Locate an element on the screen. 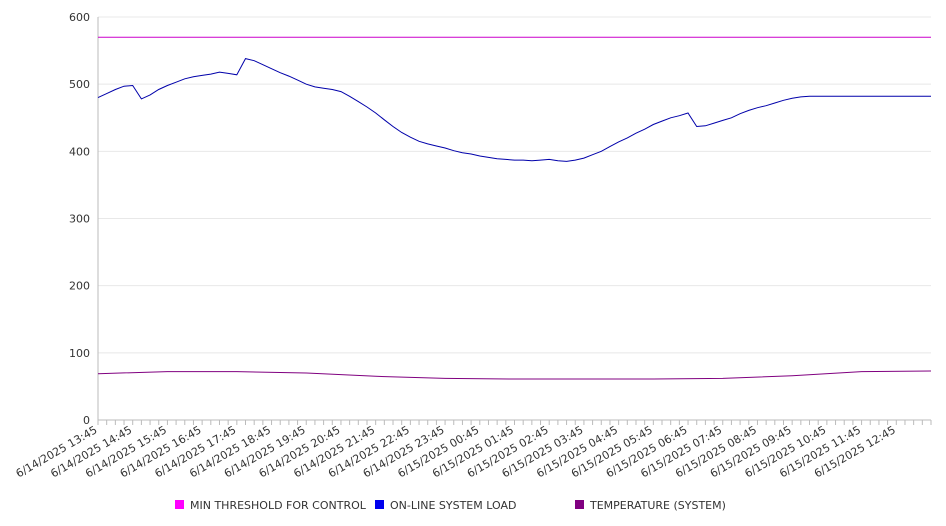 The image size is (946, 526). y-tick-label: 200 is located at coordinates (79, 286).